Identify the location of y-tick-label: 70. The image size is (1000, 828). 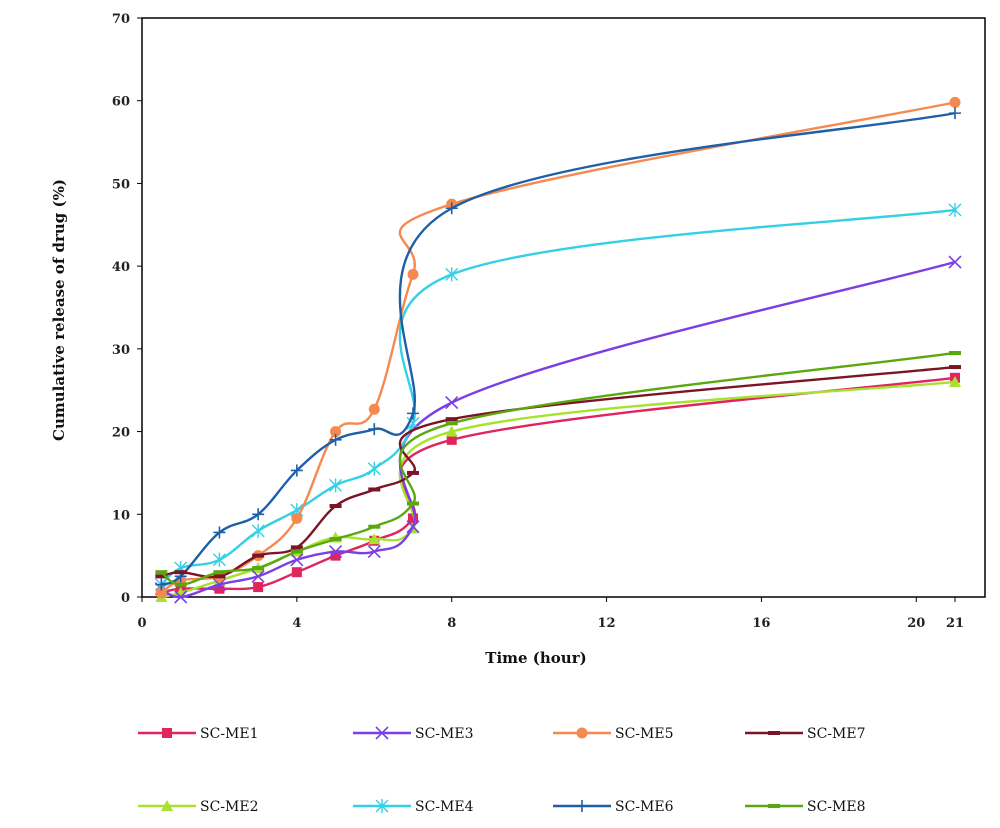
(121, 19).